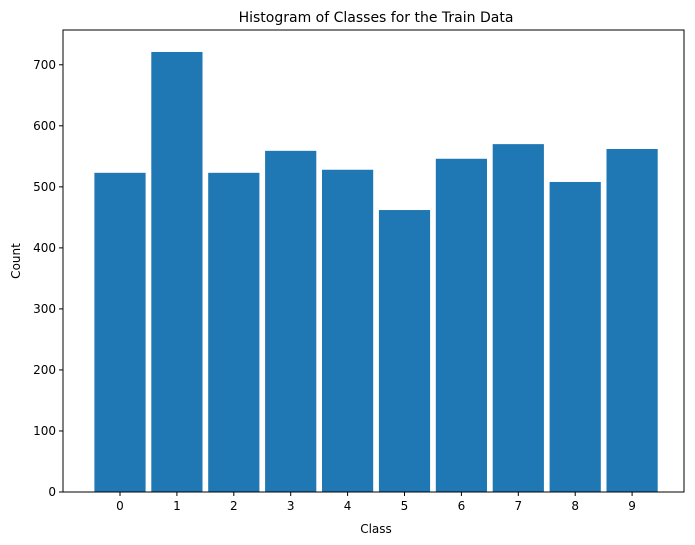 The height and width of the screenshot is (545, 695). Describe the element at coordinates (16, 261) in the screenshot. I see `y-axis-label: Count` at that location.